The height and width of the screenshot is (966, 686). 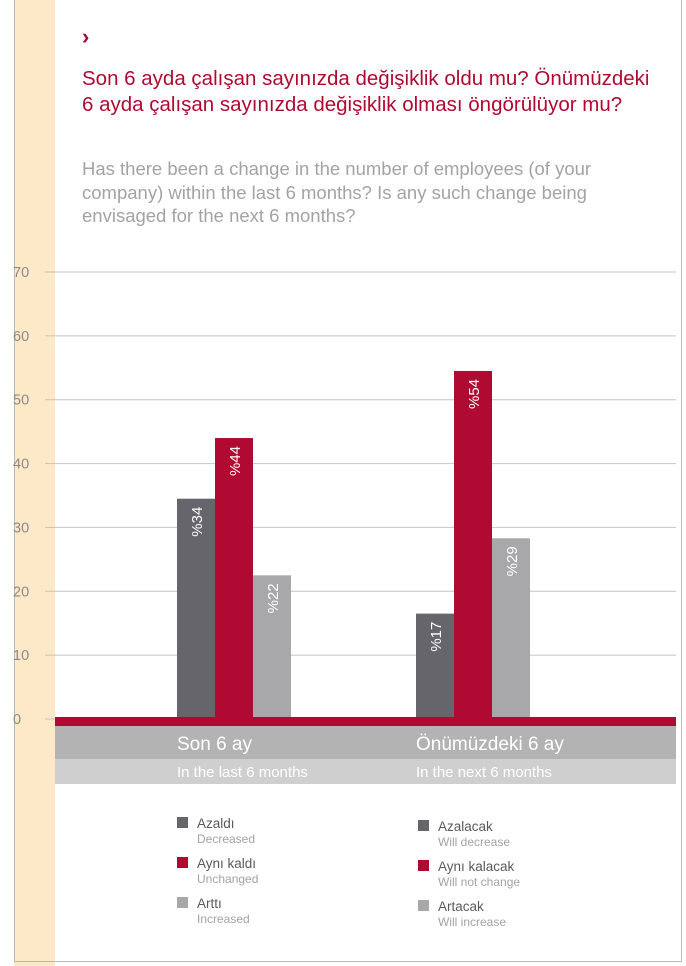 What do you see at coordinates (235, 461) in the screenshot?
I see `data-label: %44` at bounding box center [235, 461].